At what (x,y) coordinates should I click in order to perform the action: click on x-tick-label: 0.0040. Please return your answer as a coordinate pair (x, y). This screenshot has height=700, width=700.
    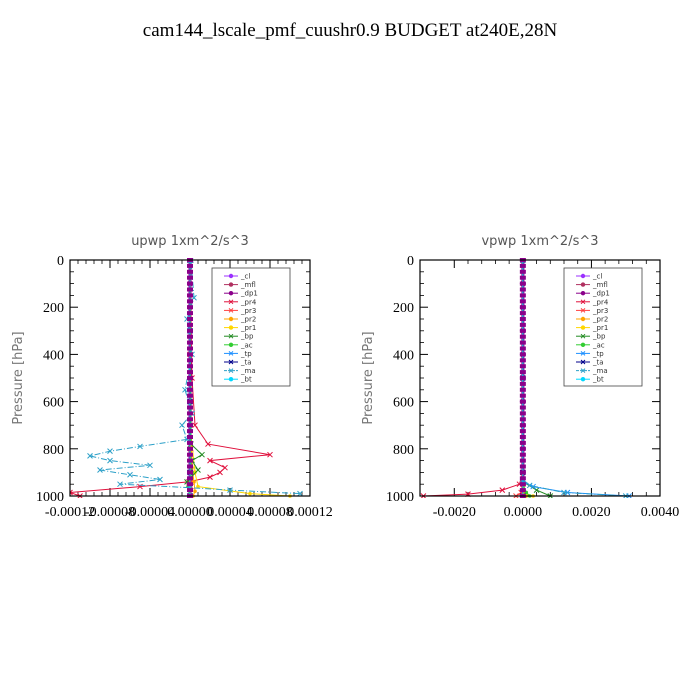
    Looking at the image, I should click on (660, 512).